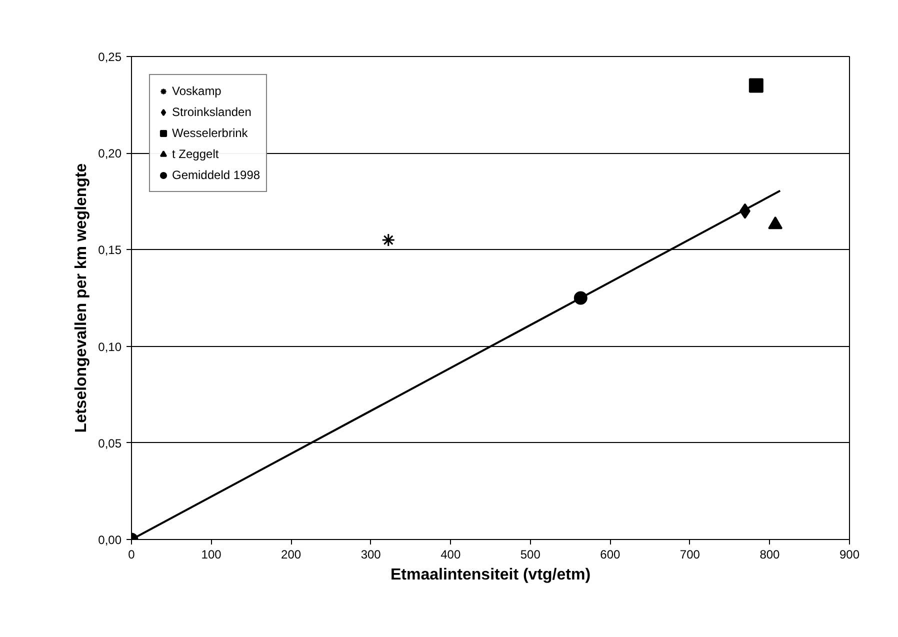  I want to click on x-tick-label: 200, so click(291, 555).